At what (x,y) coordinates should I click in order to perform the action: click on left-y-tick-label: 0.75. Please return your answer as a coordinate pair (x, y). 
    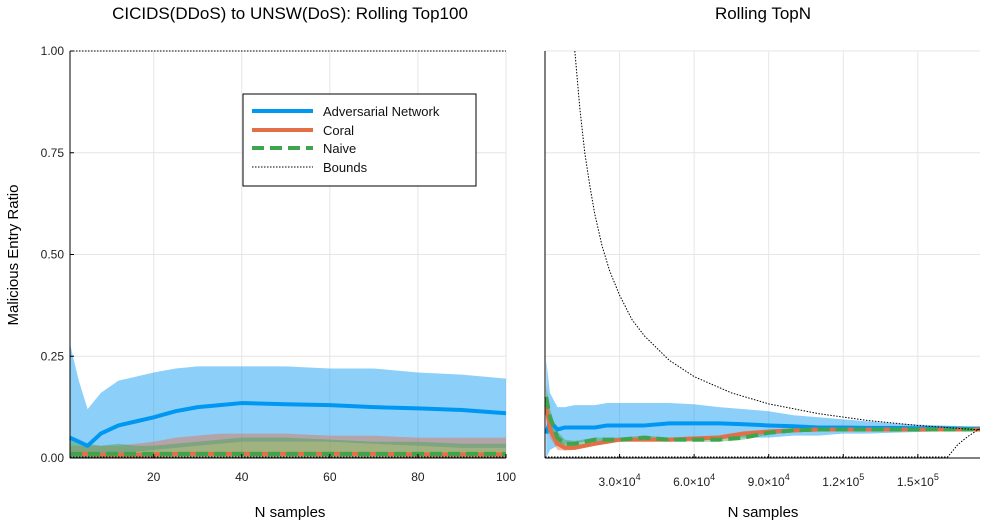
    Looking at the image, I should click on (53, 153).